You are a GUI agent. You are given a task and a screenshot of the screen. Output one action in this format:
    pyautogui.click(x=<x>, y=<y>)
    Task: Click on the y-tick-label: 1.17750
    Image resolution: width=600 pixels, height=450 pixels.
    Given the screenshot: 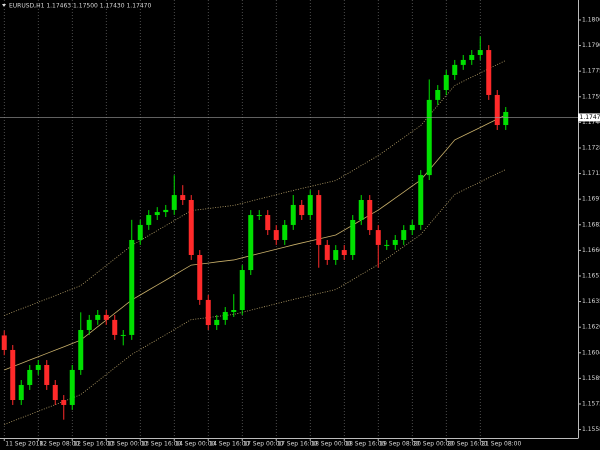 What is the action you would take?
    pyautogui.click(x=591, y=71)
    